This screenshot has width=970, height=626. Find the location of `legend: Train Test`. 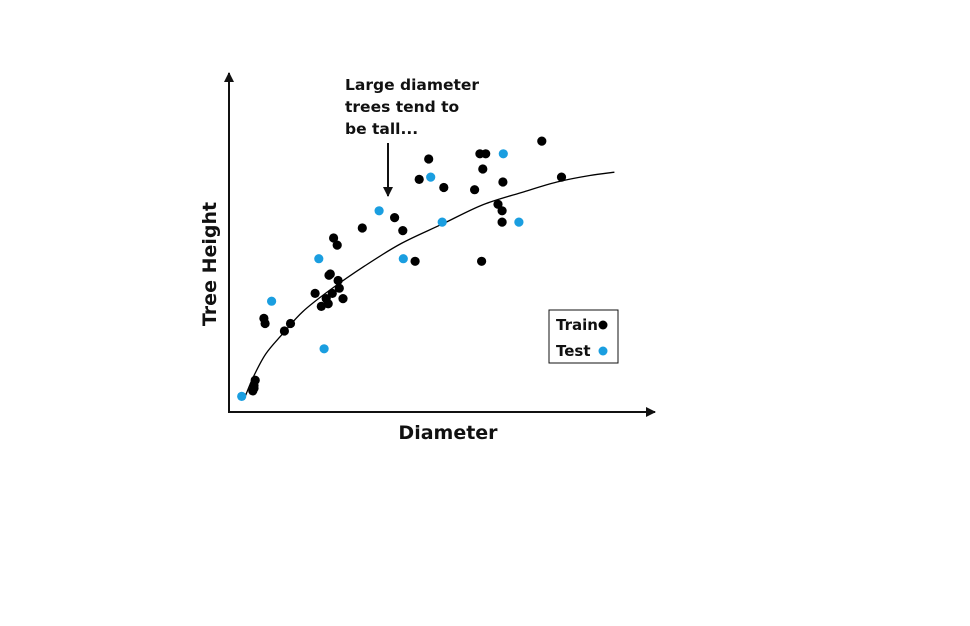

legend: Train Test is located at coordinates (583, 336).